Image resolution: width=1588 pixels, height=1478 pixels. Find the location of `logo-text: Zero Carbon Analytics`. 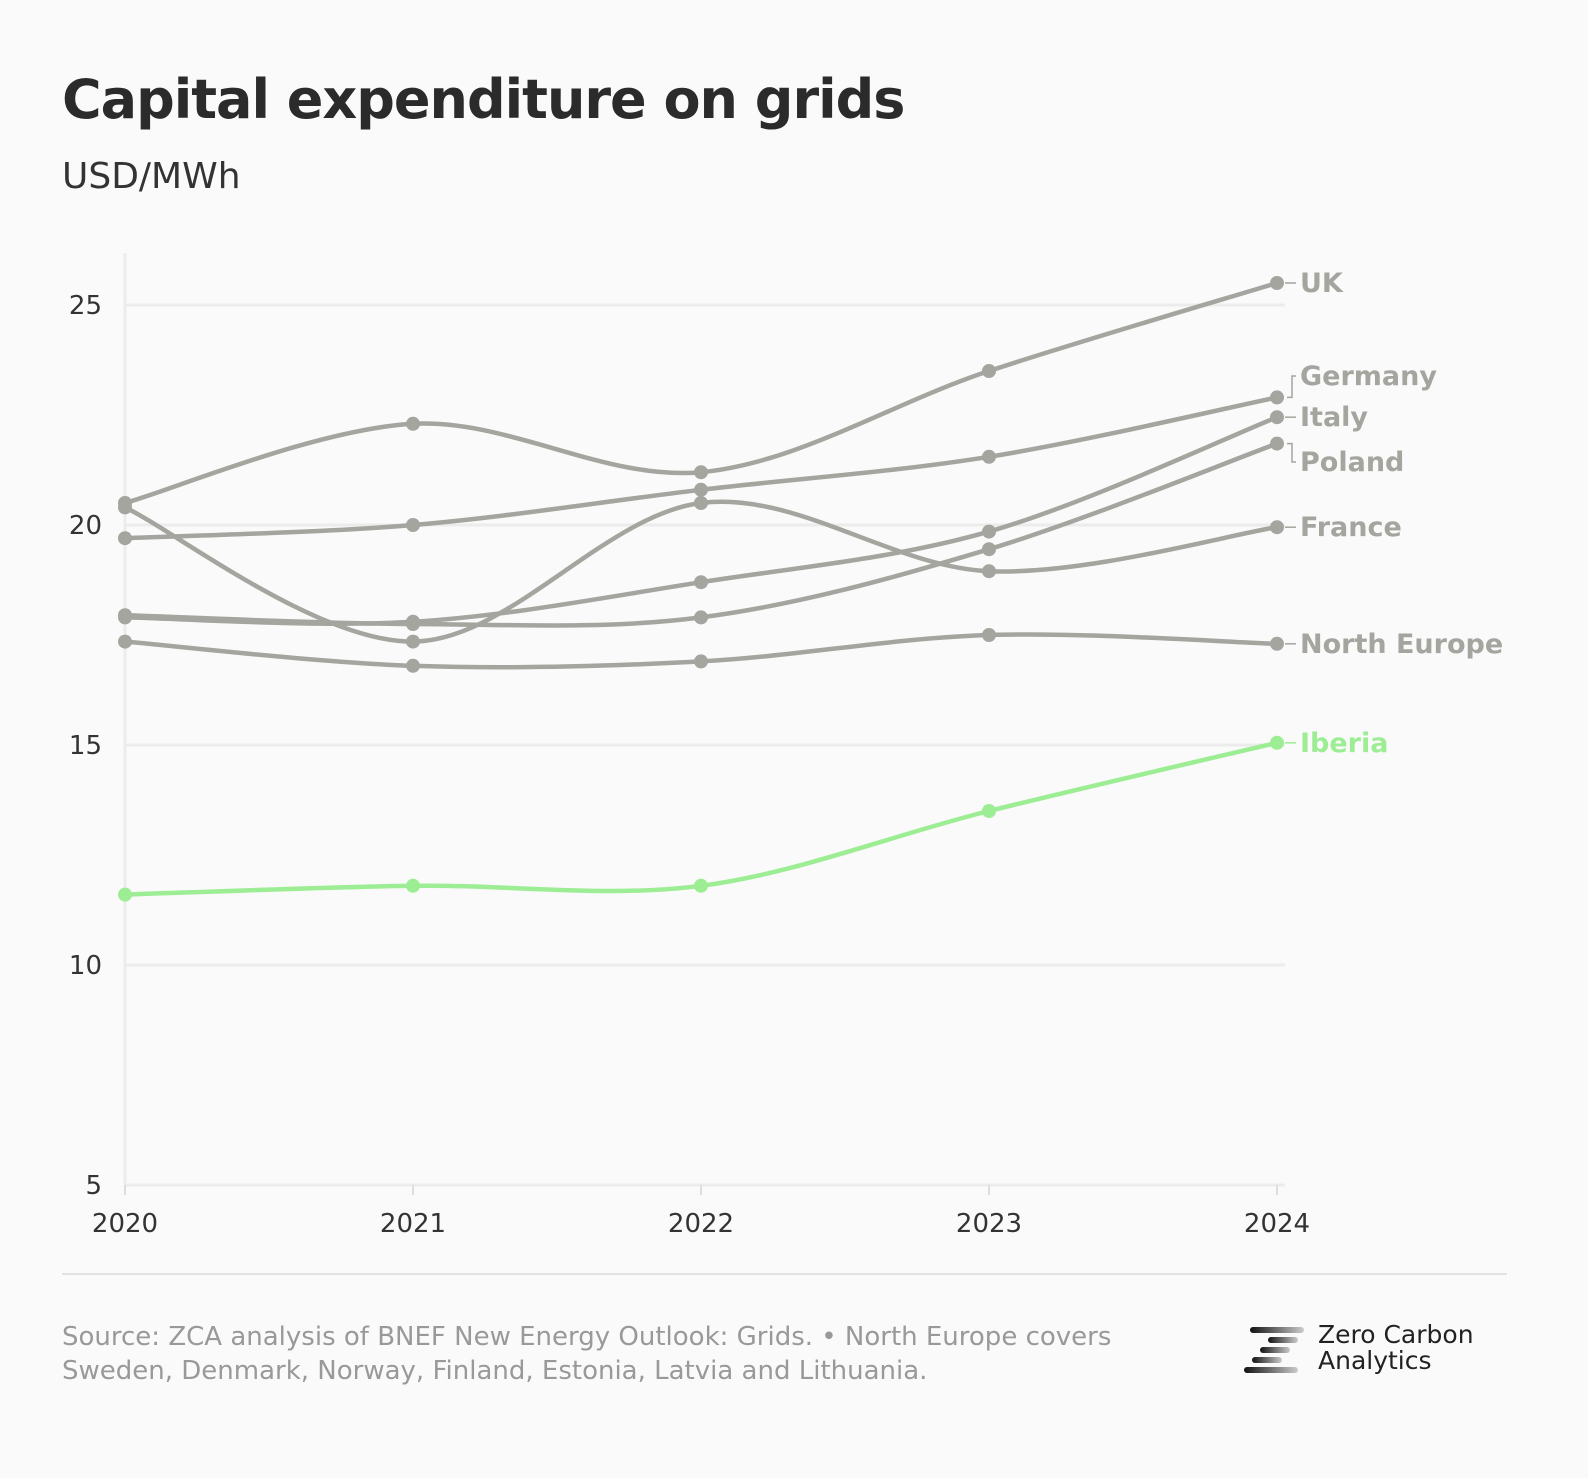

logo-text: Zero Carbon Analytics is located at coordinates (1396, 1348).